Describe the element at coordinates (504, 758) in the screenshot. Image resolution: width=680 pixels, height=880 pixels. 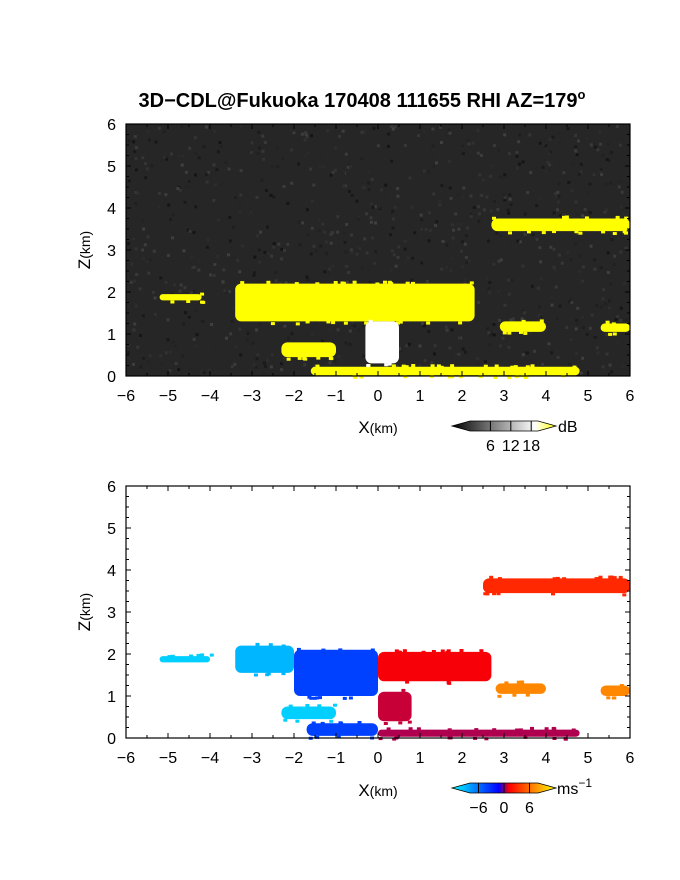
I see `velocity-x-tick-label: 3` at that location.